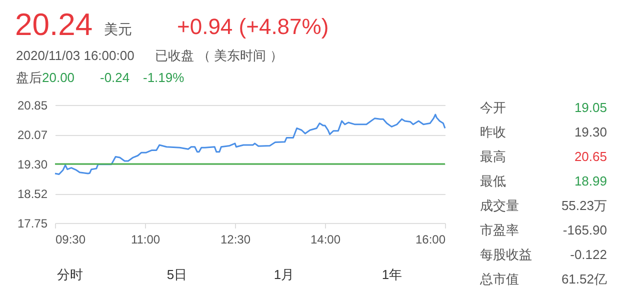  What do you see at coordinates (590, 156) in the screenshot?
I see `text: 20.65` at bounding box center [590, 156].